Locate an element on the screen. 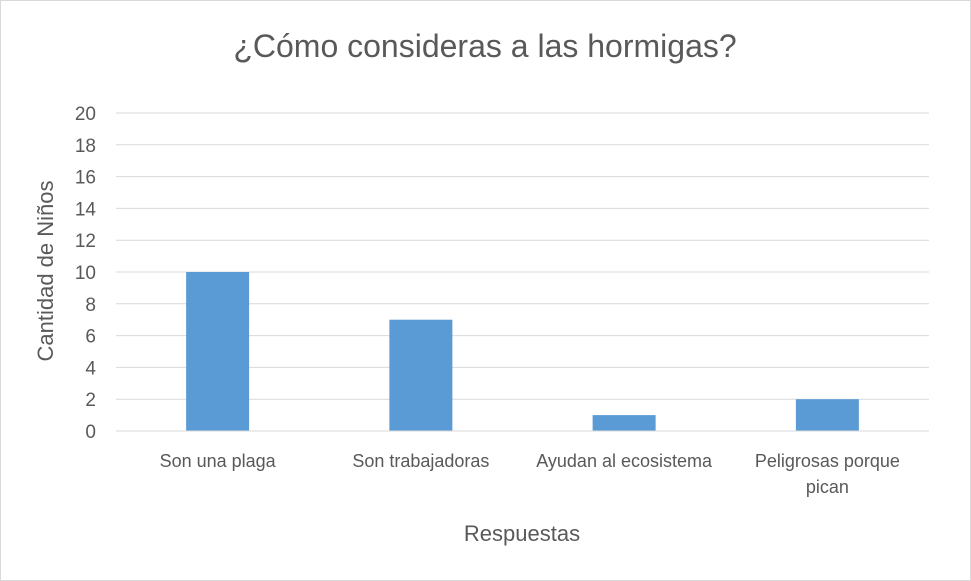 The height and width of the screenshot is (581, 971). chart-title: ¿Cómo consideras a las hormigas? is located at coordinates (484, 46).